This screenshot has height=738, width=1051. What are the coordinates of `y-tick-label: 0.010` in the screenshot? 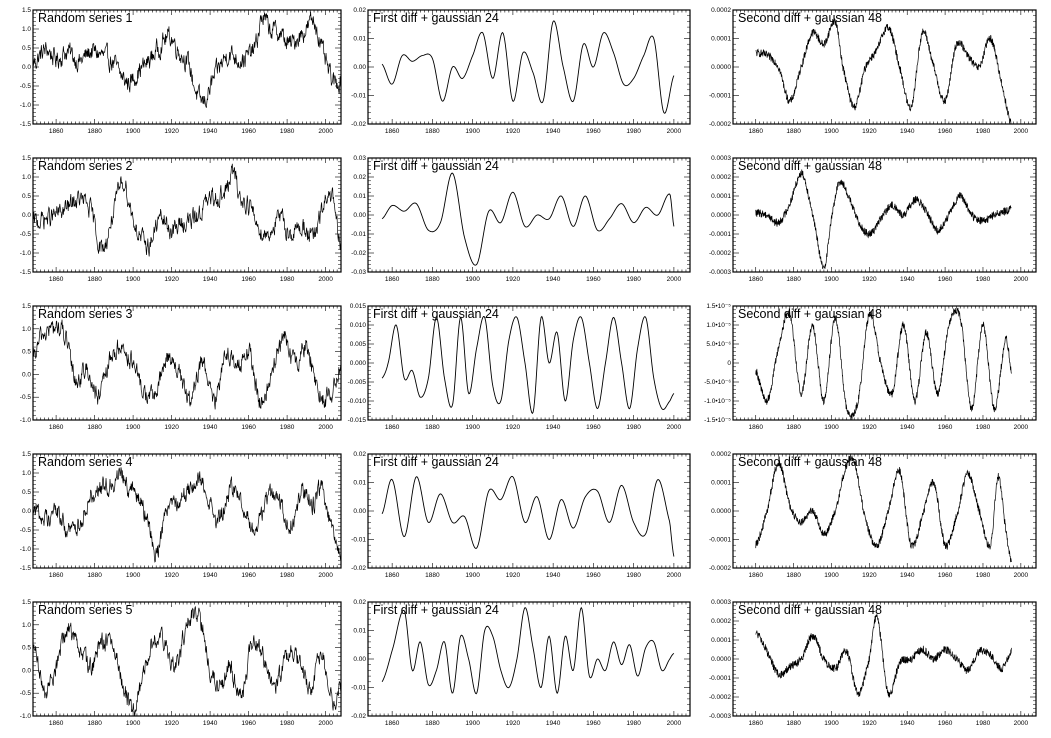 It's located at (358, 325).